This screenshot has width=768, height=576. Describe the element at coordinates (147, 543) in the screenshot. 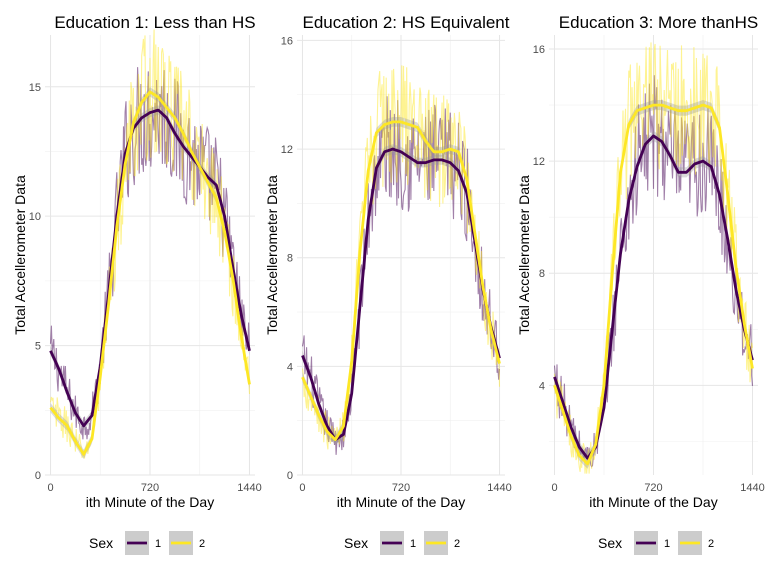

I see `legend-1: Sex 1 2` at that location.